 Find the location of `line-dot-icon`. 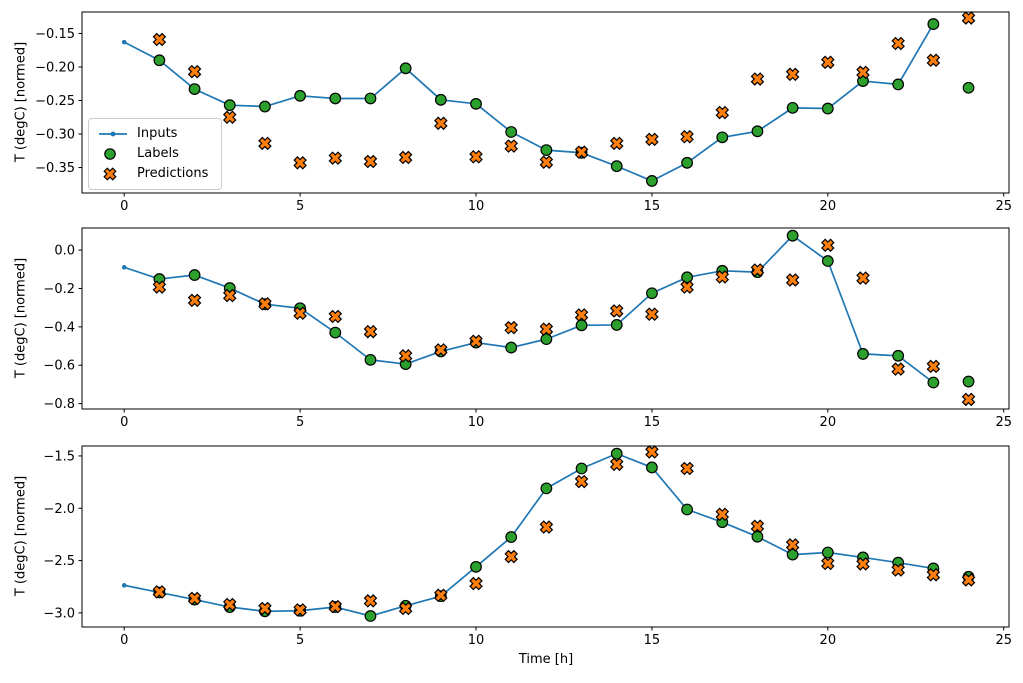

line-dot-icon is located at coordinates (113, 134).